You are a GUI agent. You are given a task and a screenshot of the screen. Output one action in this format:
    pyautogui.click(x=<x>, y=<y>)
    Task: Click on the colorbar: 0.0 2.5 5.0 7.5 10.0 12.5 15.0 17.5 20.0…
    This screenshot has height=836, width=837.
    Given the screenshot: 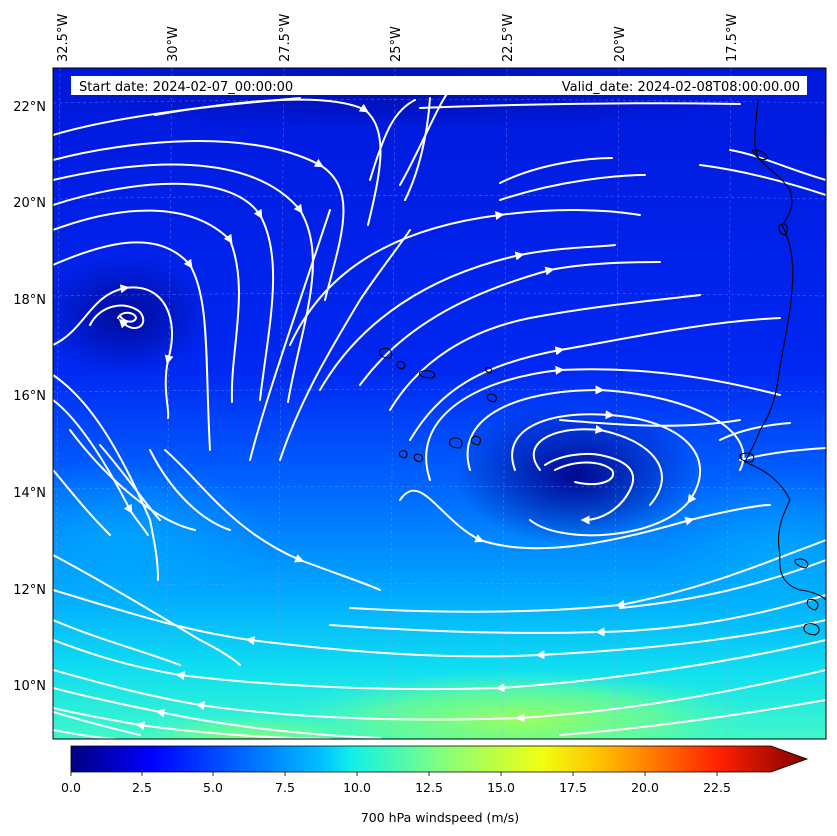 What is the action you would take?
    pyautogui.click(x=435, y=785)
    